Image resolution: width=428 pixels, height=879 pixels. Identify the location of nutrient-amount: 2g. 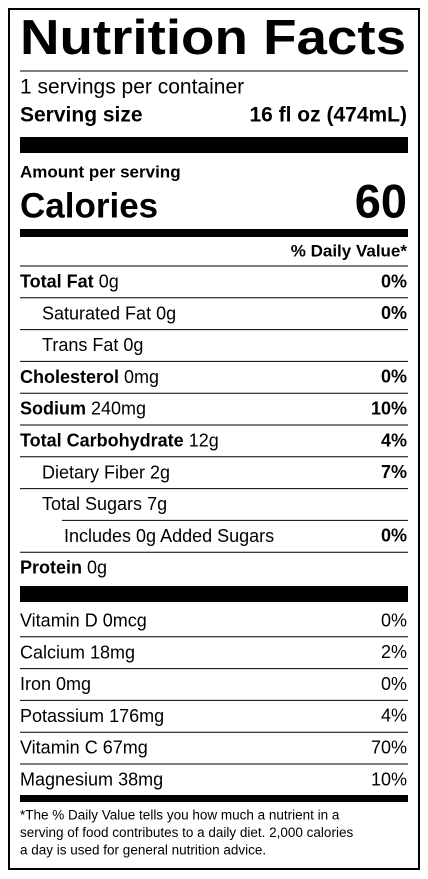
(160, 472).